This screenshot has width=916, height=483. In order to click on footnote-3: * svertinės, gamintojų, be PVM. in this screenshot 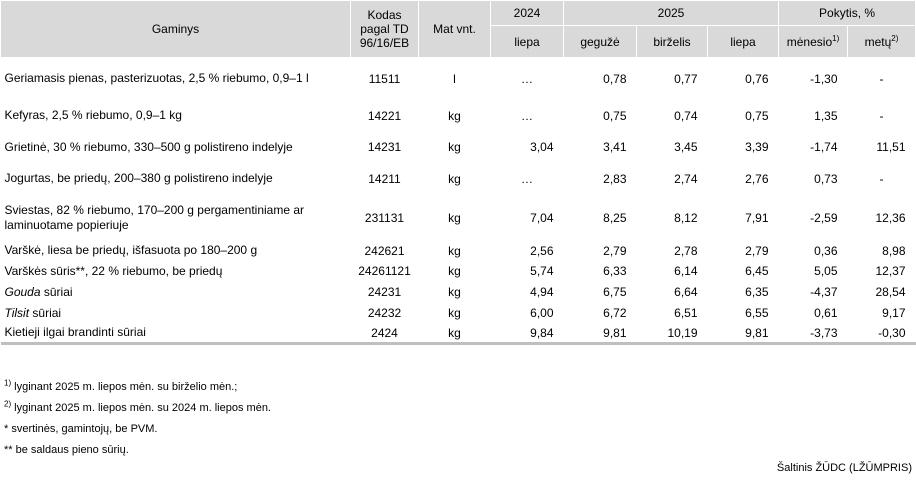, I will do `click(81, 429)`.